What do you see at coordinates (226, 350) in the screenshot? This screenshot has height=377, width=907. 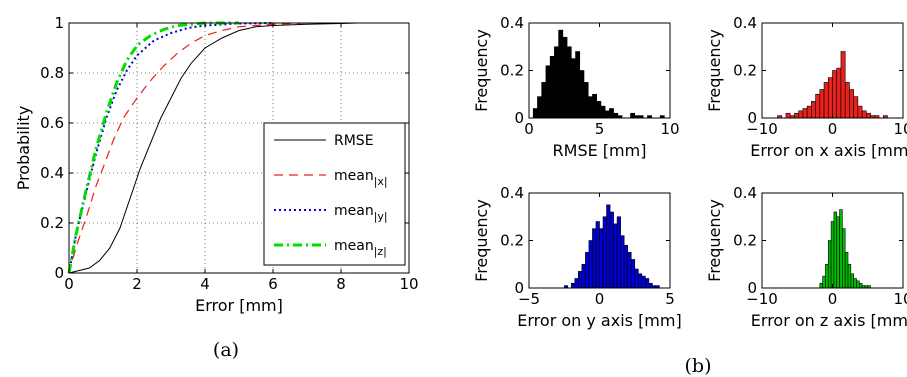 I see `caption-a: (a)` at bounding box center [226, 350].